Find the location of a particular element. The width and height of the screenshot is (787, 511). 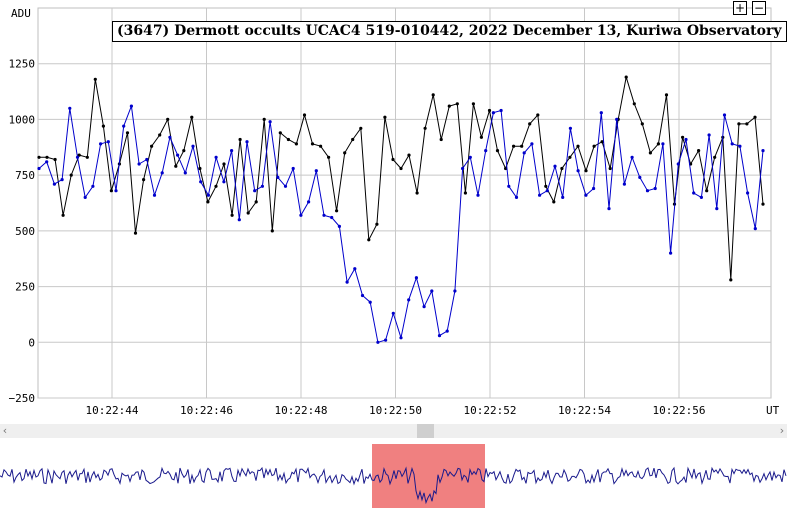

zoom-in-button: + is located at coordinates (740, 8).